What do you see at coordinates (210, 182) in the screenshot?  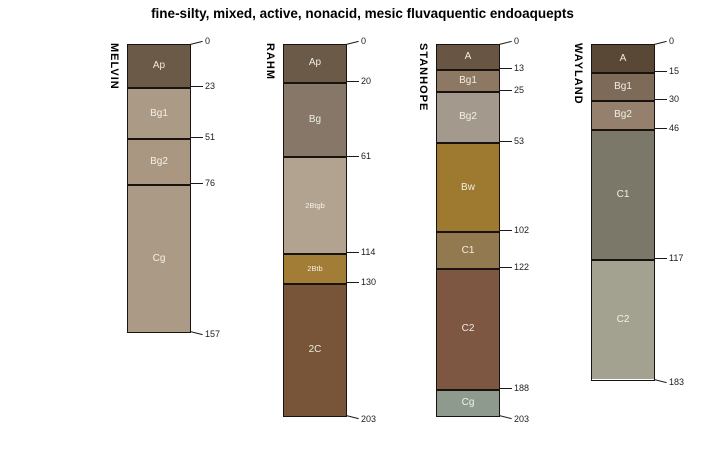 I see `depth-label: 76` at bounding box center [210, 182].